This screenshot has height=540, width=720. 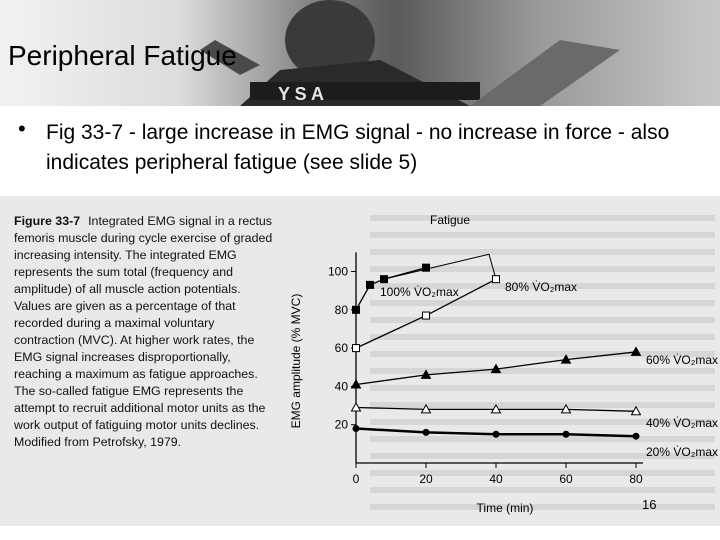 I want to click on series-label: 20% V̇O₂max, so click(x=682, y=452).